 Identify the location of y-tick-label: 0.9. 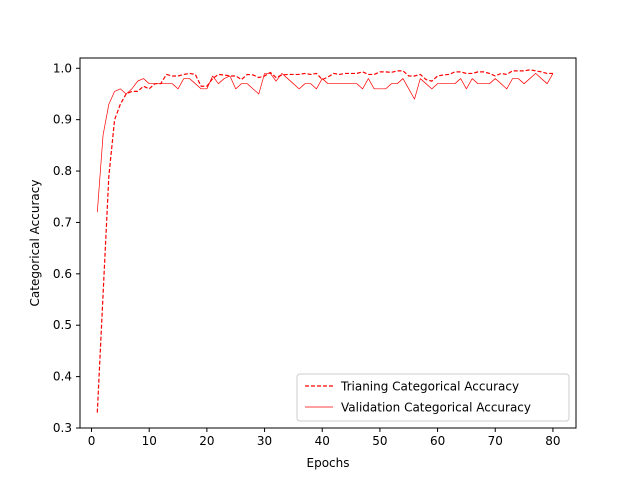
(62, 120).